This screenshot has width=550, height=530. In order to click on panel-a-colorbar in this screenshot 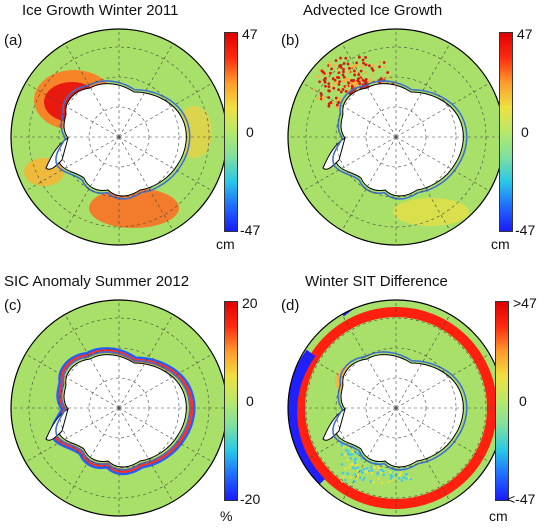, I will do `click(231, 132)`.